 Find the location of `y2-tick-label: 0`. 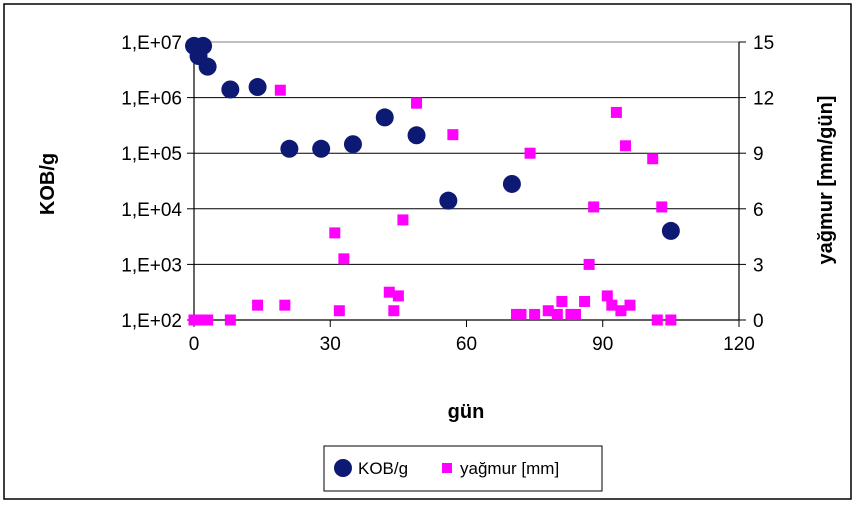

y2-tick-label: 0 is located at coordinates (758, 321).